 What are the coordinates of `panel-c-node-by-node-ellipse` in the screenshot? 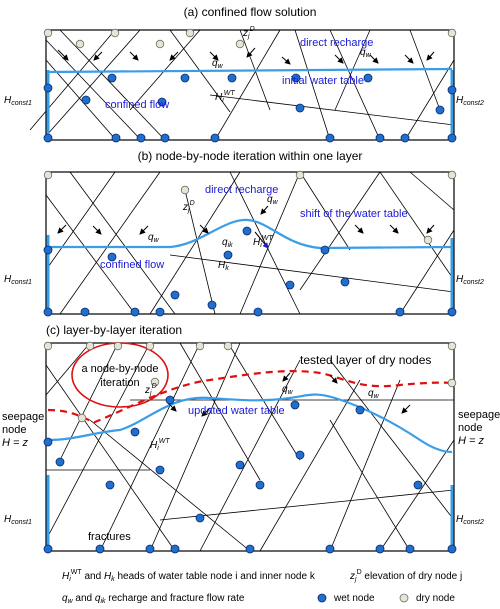 It's located at (120, 375).